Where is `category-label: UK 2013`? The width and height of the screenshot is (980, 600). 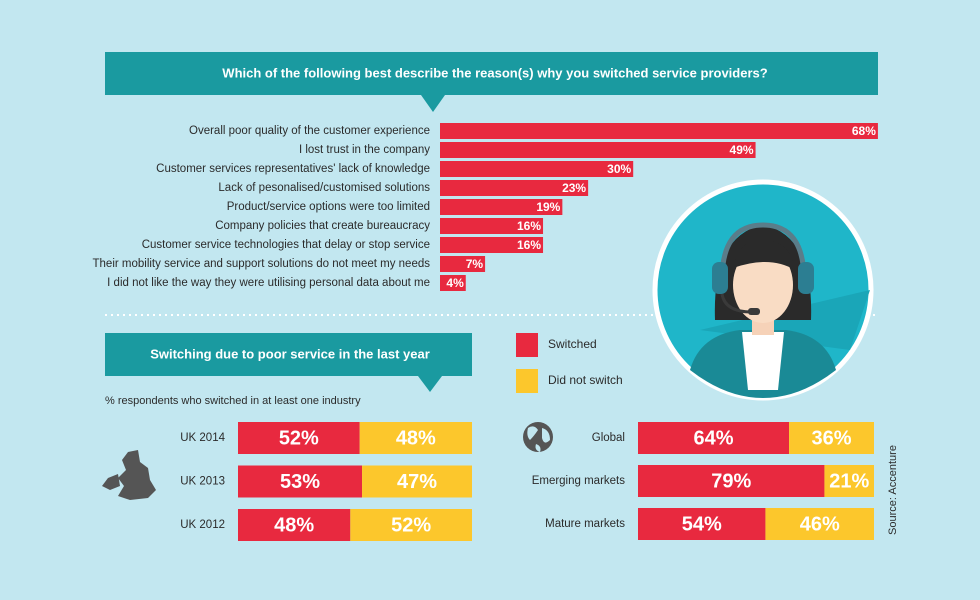
category-label: UK 2013 is located at coordinates (202, 482).